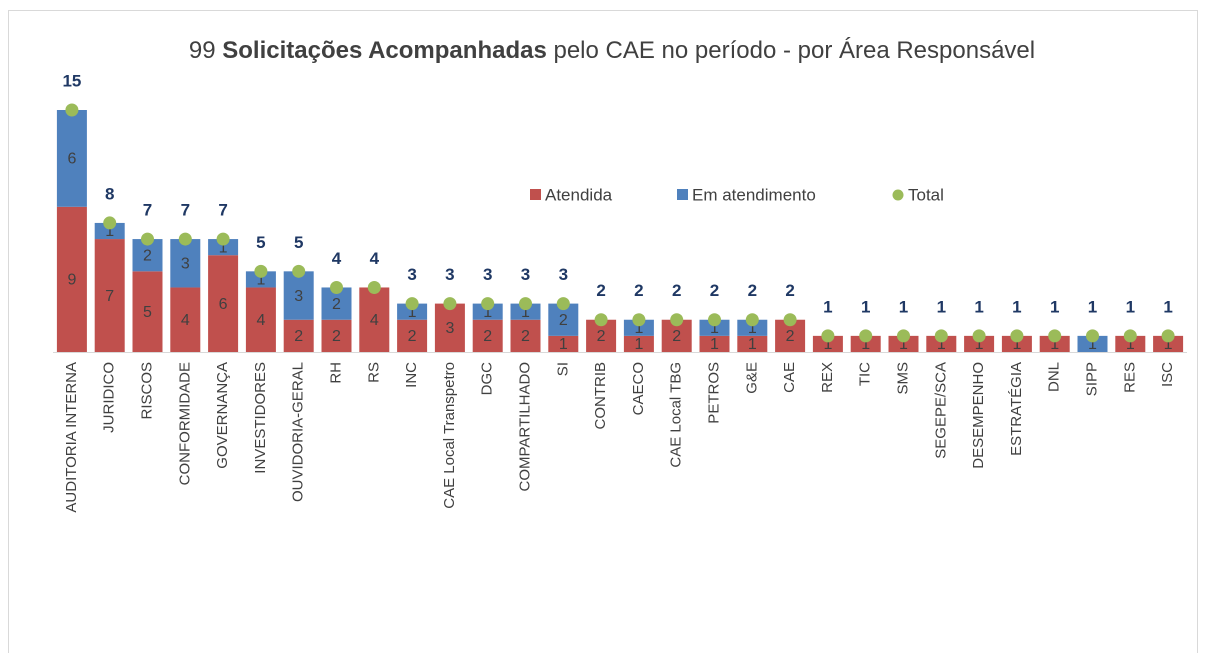 The image size is (1206, 658). What do you see at coordinates (487, 379) in the screenshot?
I see `x-tick-label: DGC` at bounding box center [487, 379].